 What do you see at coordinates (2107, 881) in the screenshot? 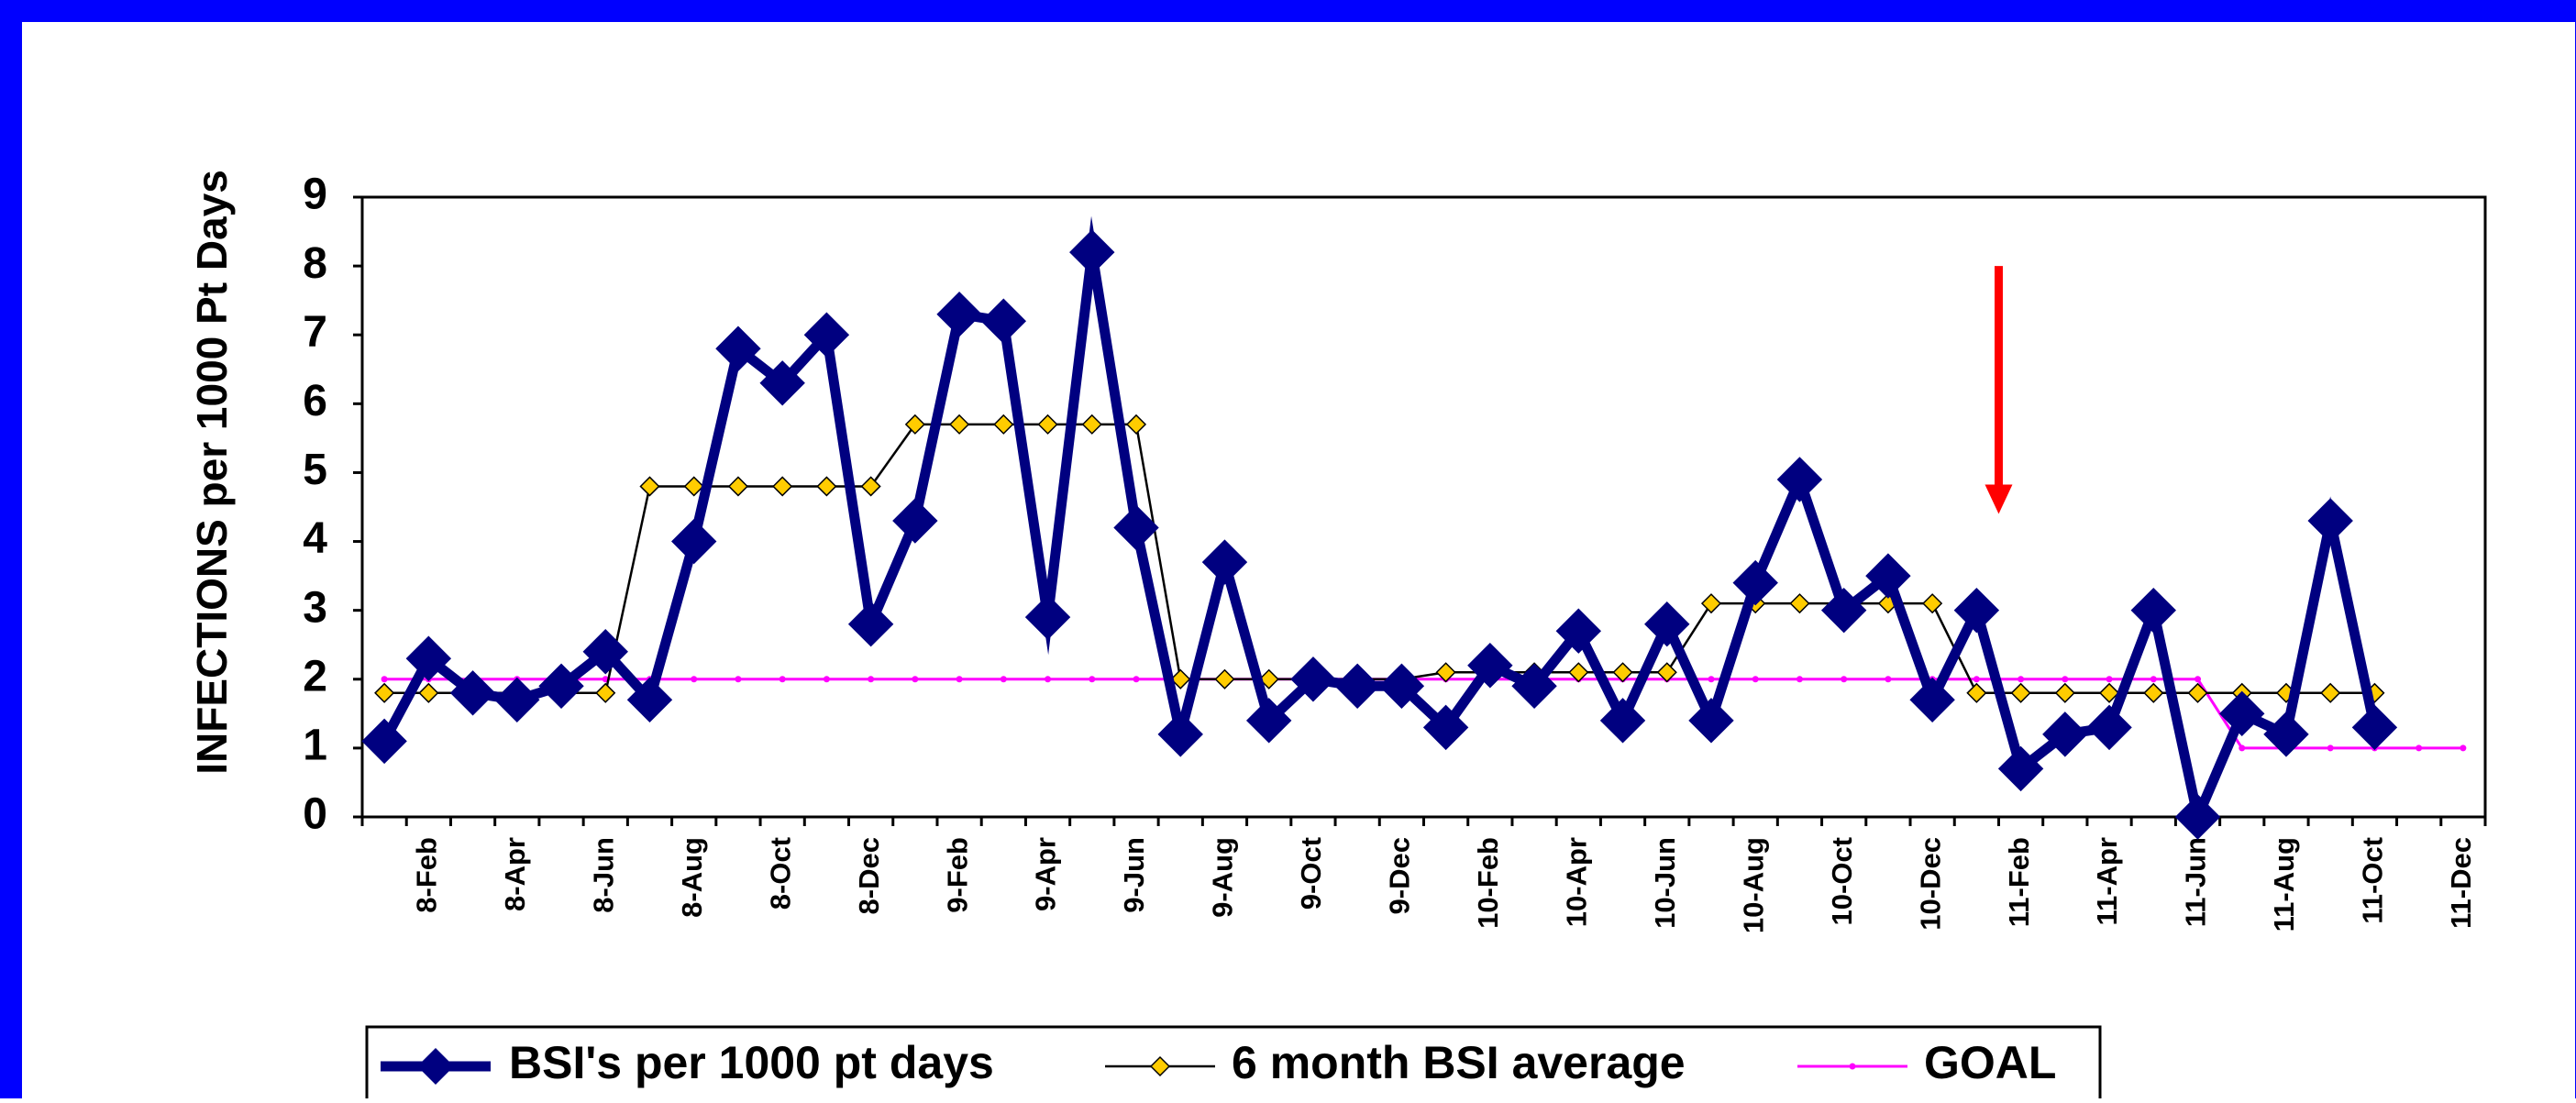
I see `x-tick-label: 11-Apr` at bounding box center [2107, 881].